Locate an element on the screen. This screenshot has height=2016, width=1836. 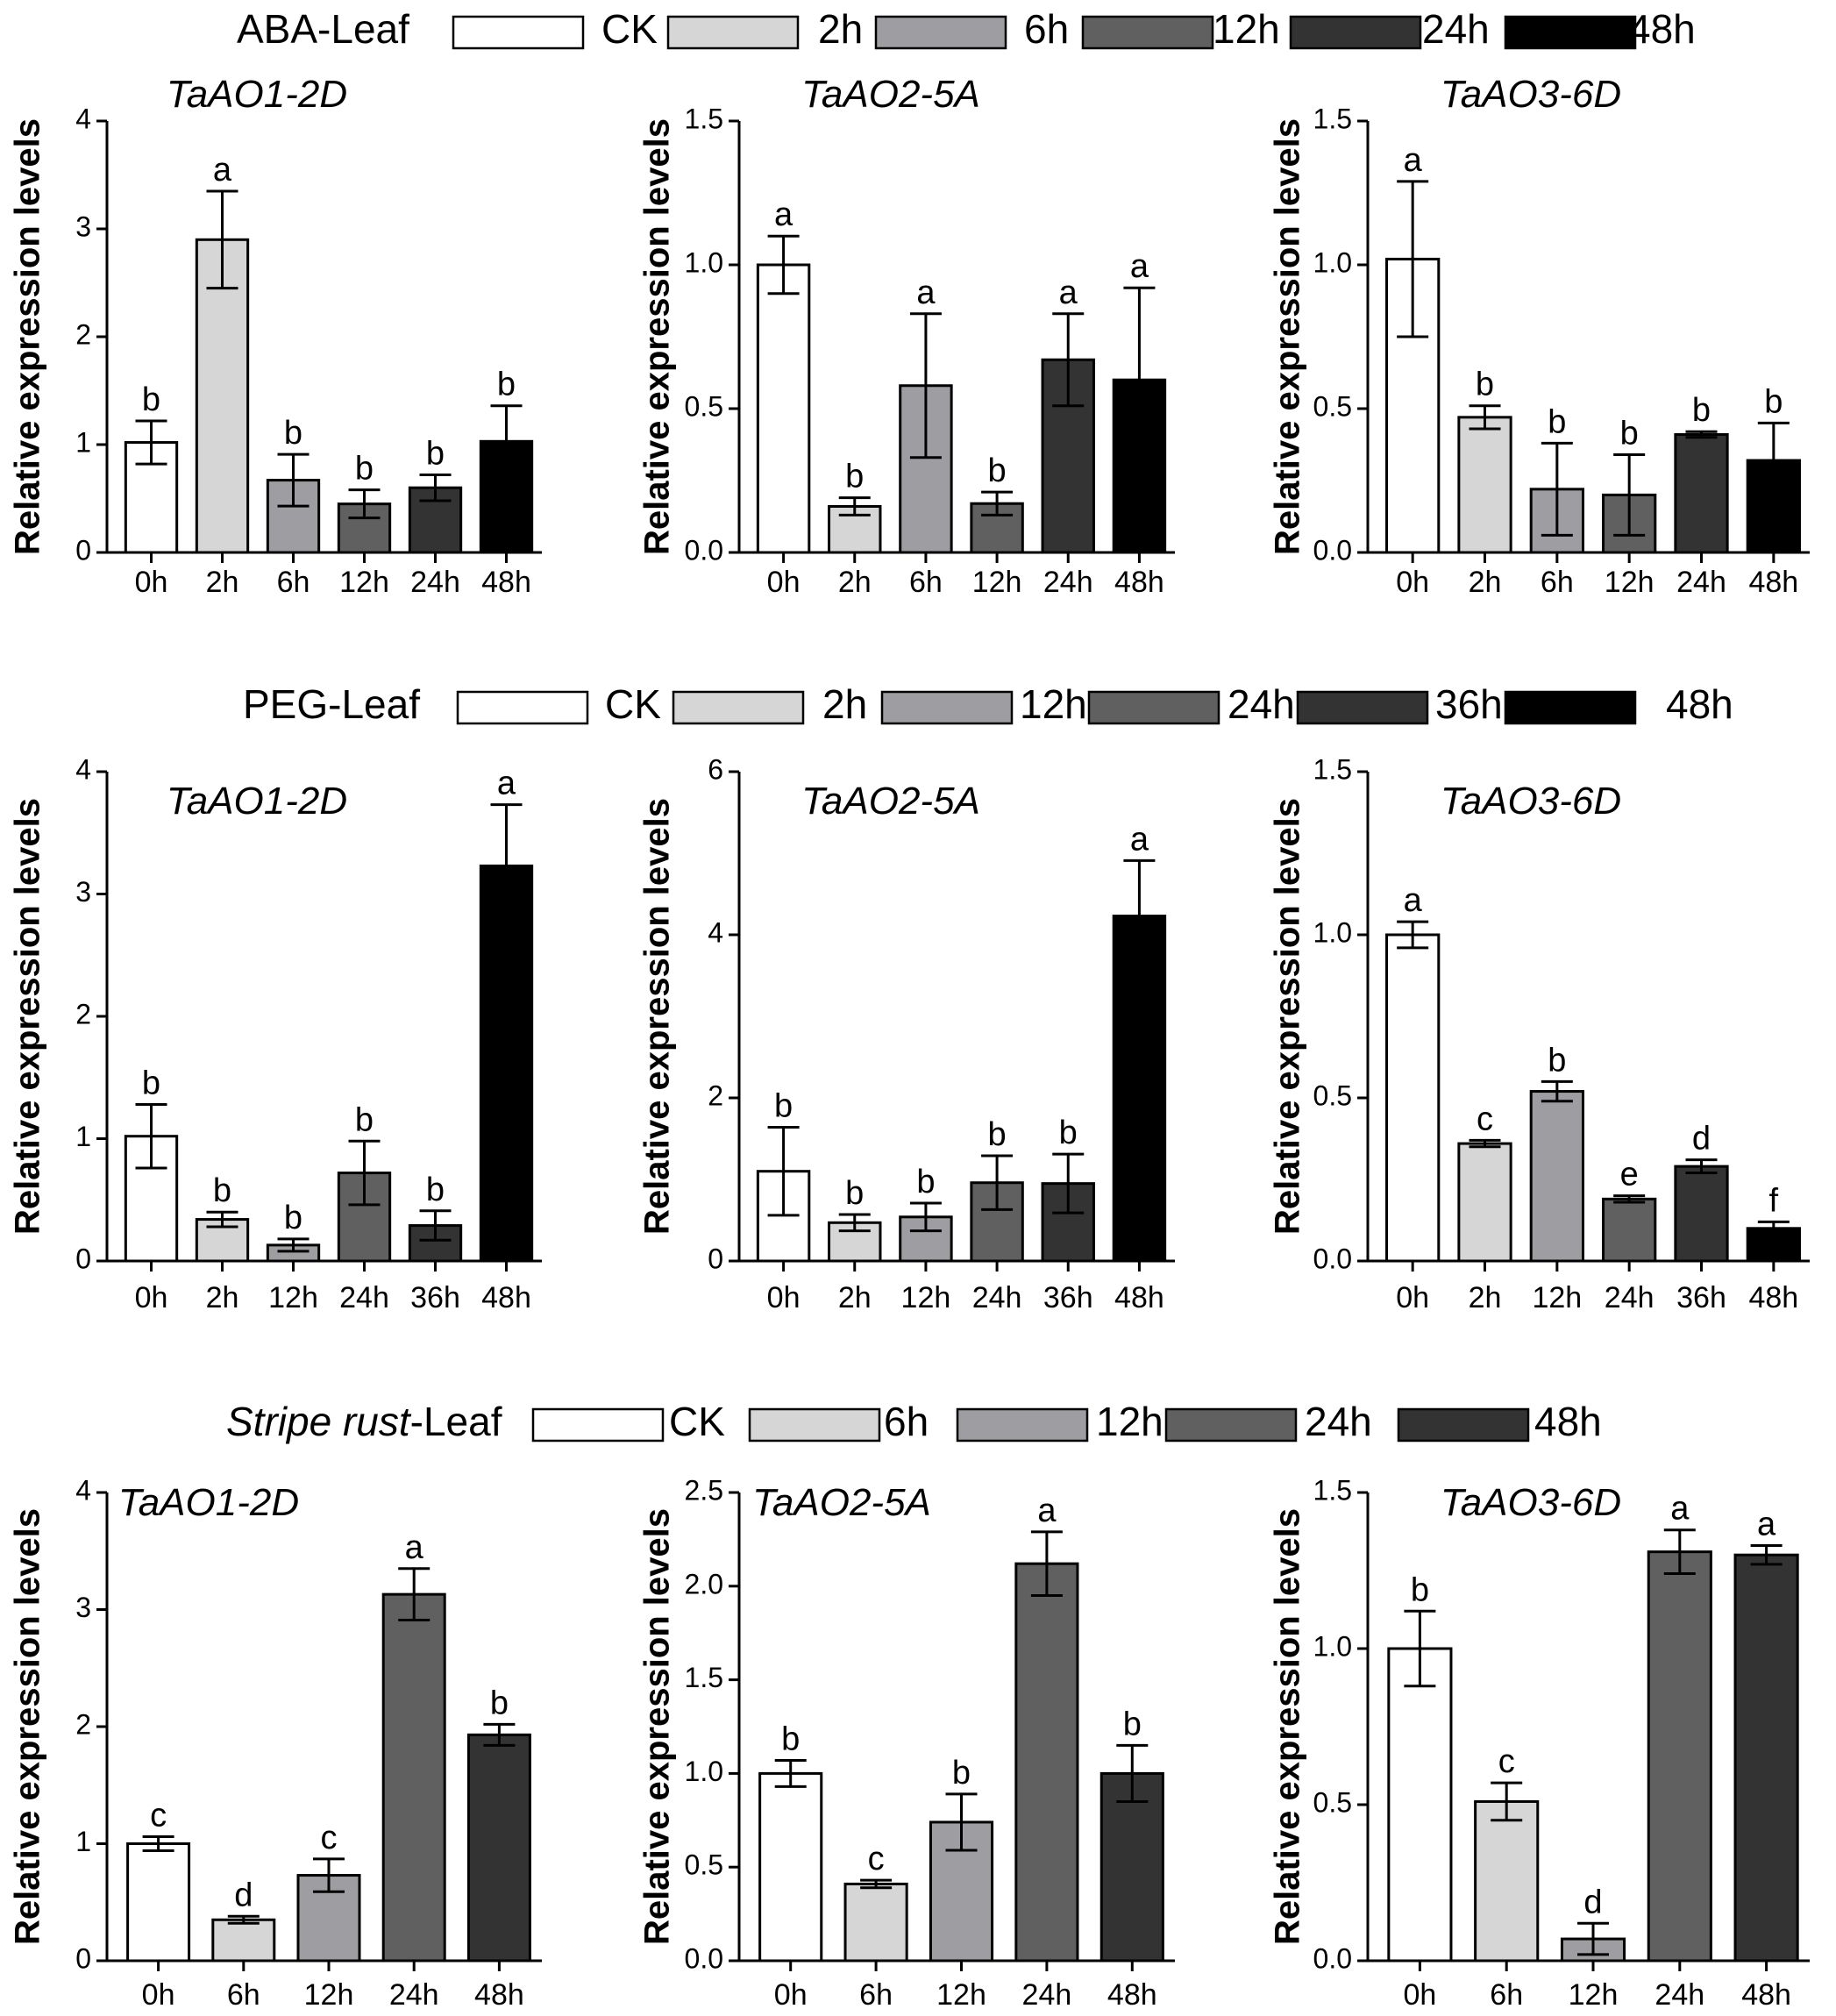
y-tick-label: 3 is located at coordinates (83, 226).